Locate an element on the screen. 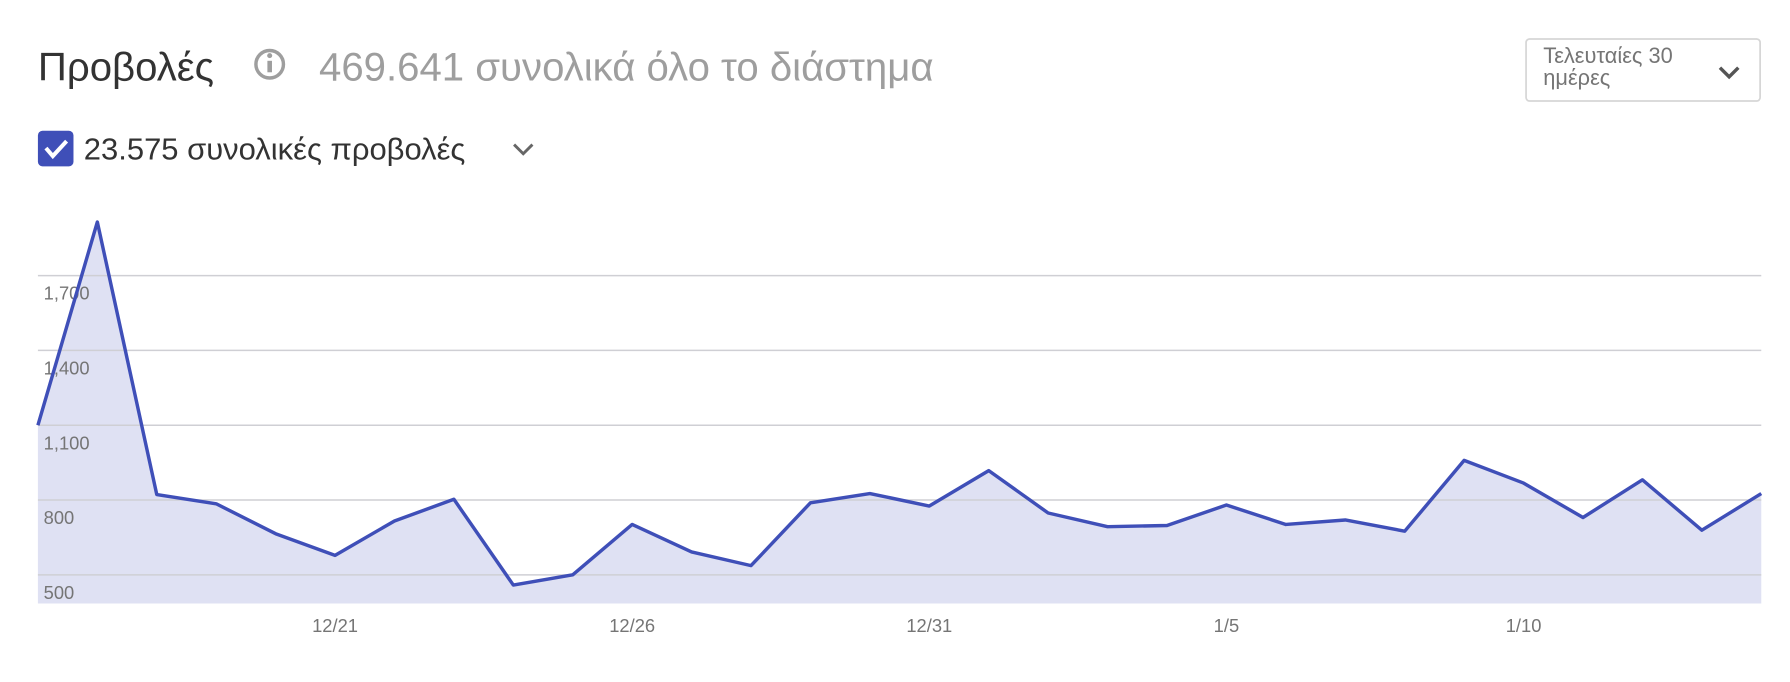  y-tick-label: 1,400 is located at coordinates (67, 368).